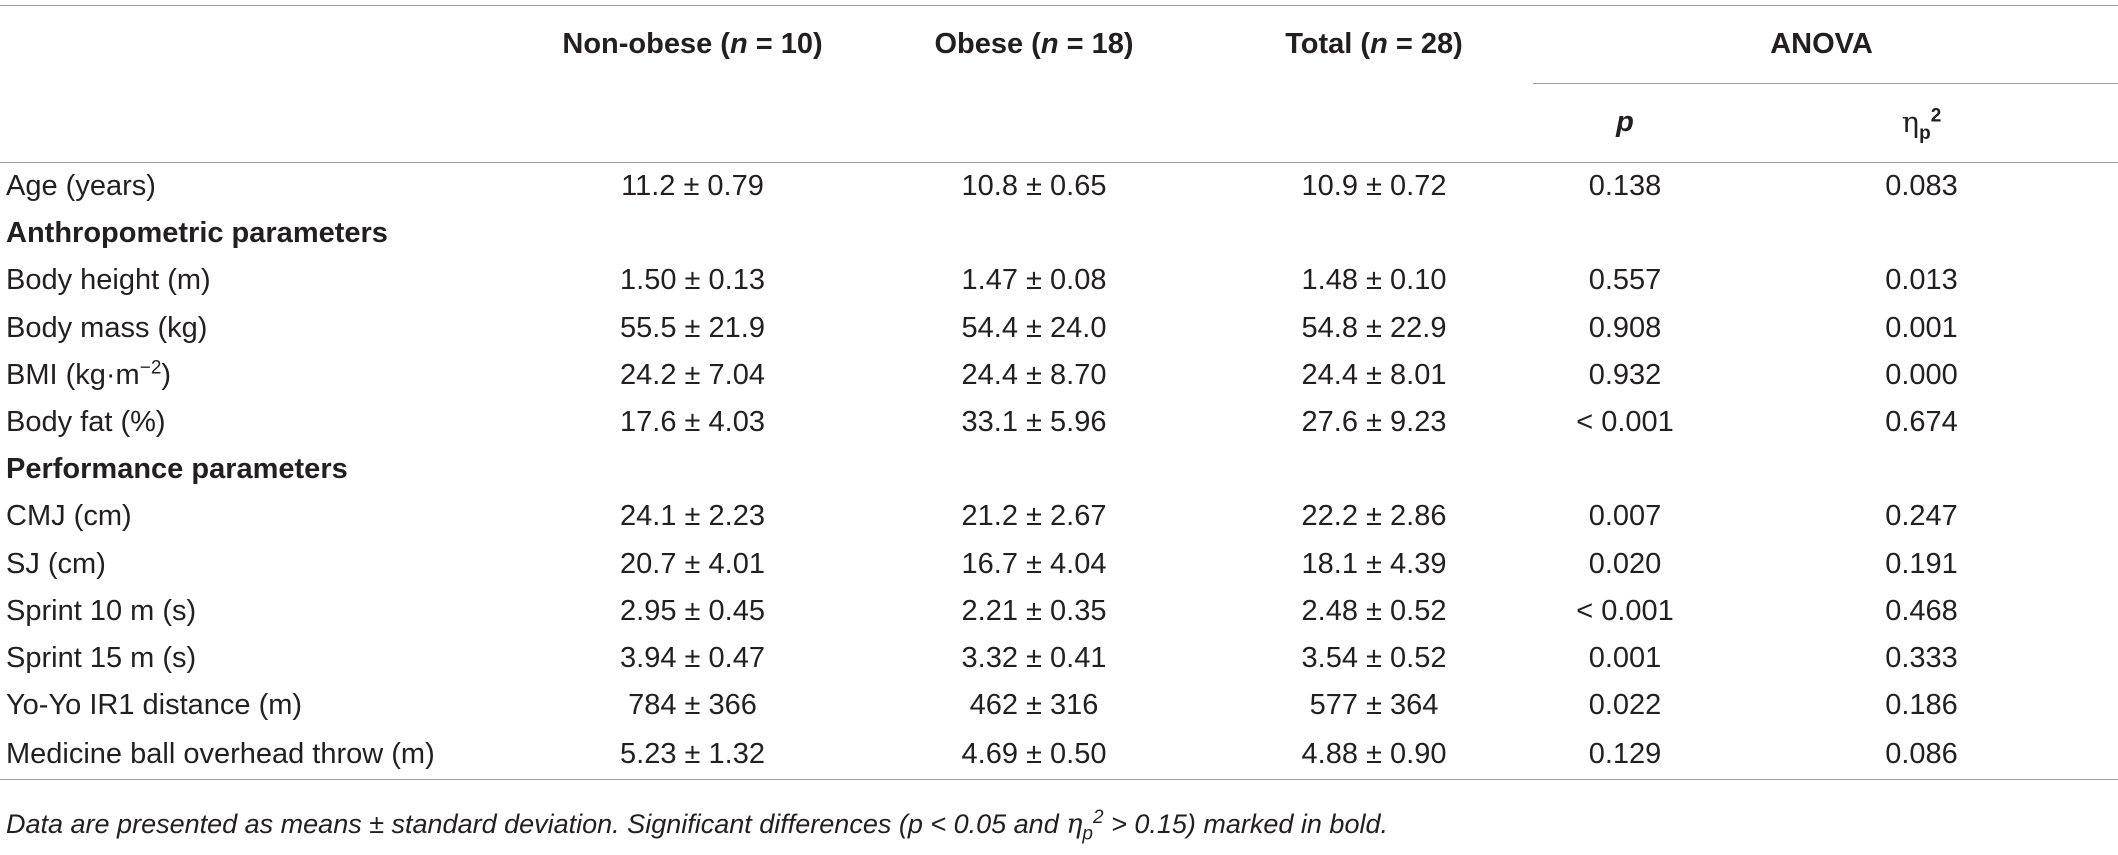 This screenshot has width=2118, height=855. What do you see at coordinates (1374, 327) in the screenshot?
I see `cell-total: 54.8 ± 22.9` at bounding box center [1374, 327].